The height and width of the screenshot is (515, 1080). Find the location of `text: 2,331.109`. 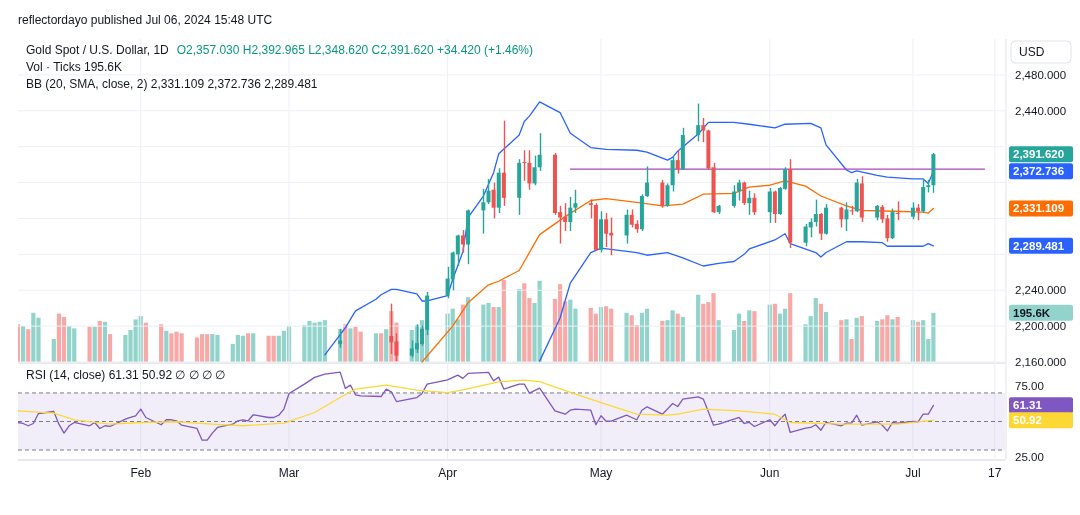

text: 2,331.109 is located at coordinates (1039, 208).